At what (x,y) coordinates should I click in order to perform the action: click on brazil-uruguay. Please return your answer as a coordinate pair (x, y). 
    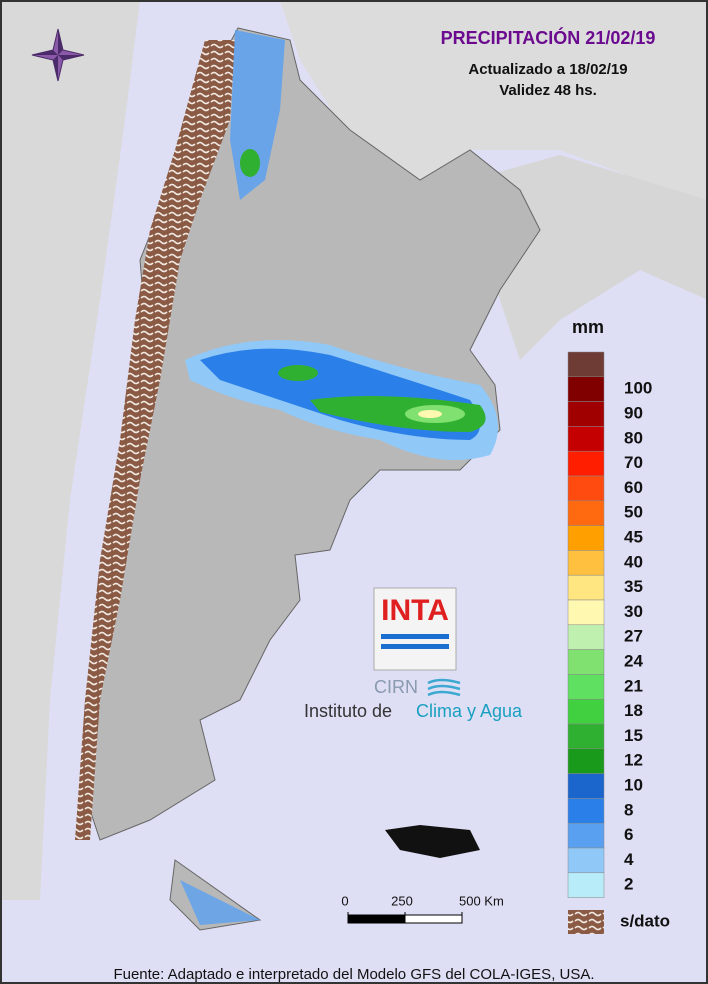
    Looking at the image, I should click on (589, 257).